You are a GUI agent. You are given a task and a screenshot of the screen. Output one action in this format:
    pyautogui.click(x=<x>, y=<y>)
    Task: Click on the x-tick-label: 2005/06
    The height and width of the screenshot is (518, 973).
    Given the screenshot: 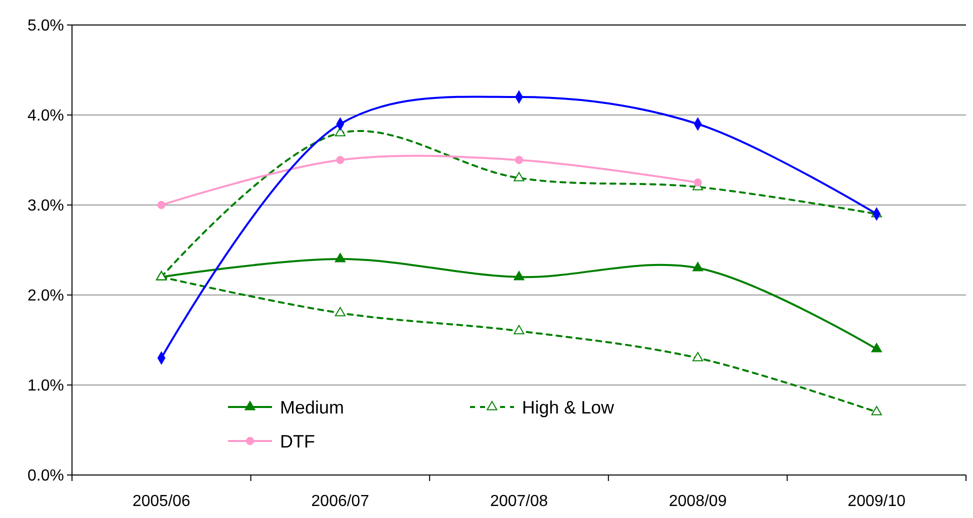 What is the action you would take?
    pyautogui.click(x=161, y=501)
    